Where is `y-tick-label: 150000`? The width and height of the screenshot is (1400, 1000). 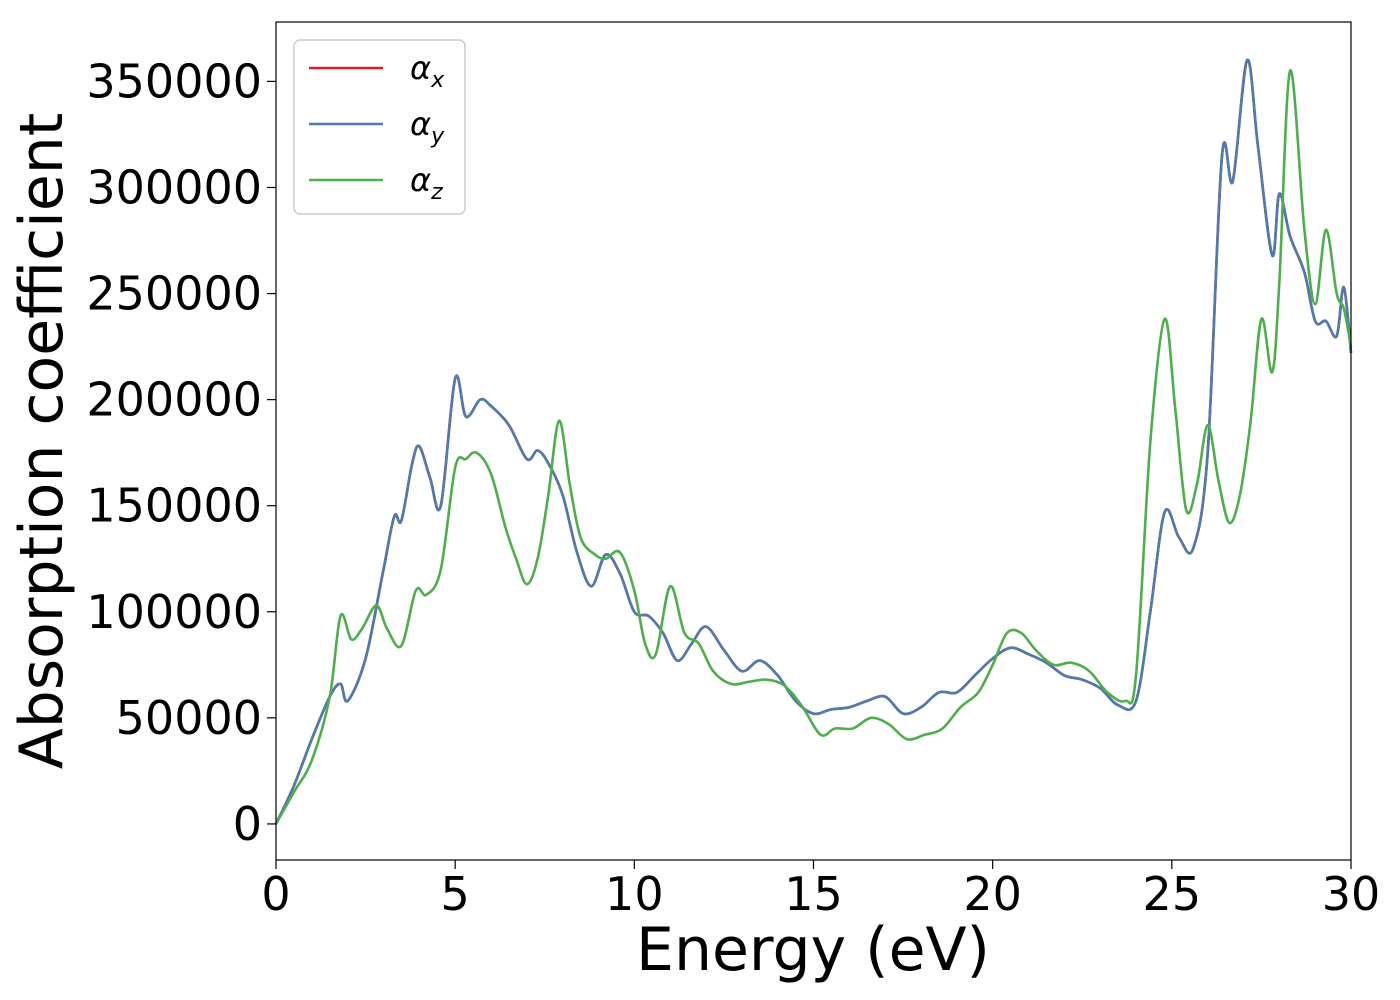 y-tick-label: 150000 is located at coordinates (174, 506).